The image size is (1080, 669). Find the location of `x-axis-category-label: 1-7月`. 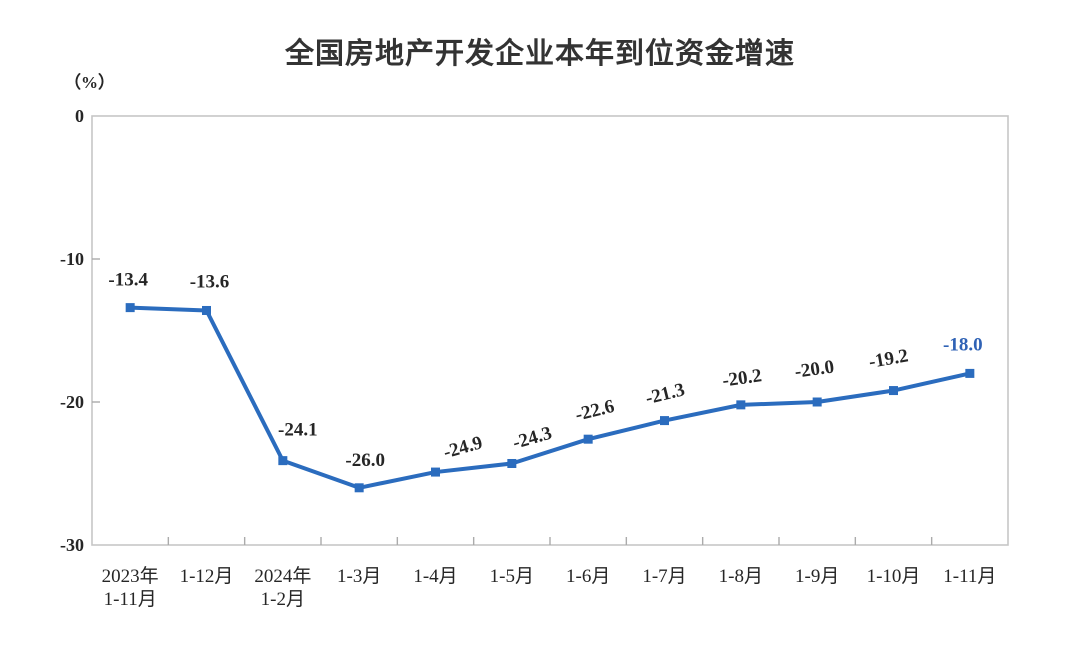

x-axis-category-label: 1-7月 is located at coordinates (664, 576).